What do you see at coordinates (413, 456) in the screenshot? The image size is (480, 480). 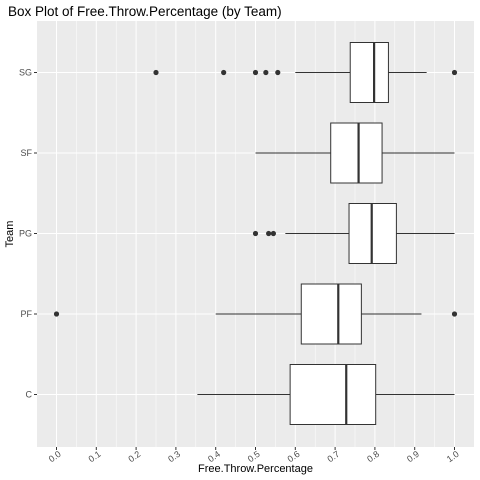 I see `x-tick-label: 0.9` at bounding box center [413, 456].